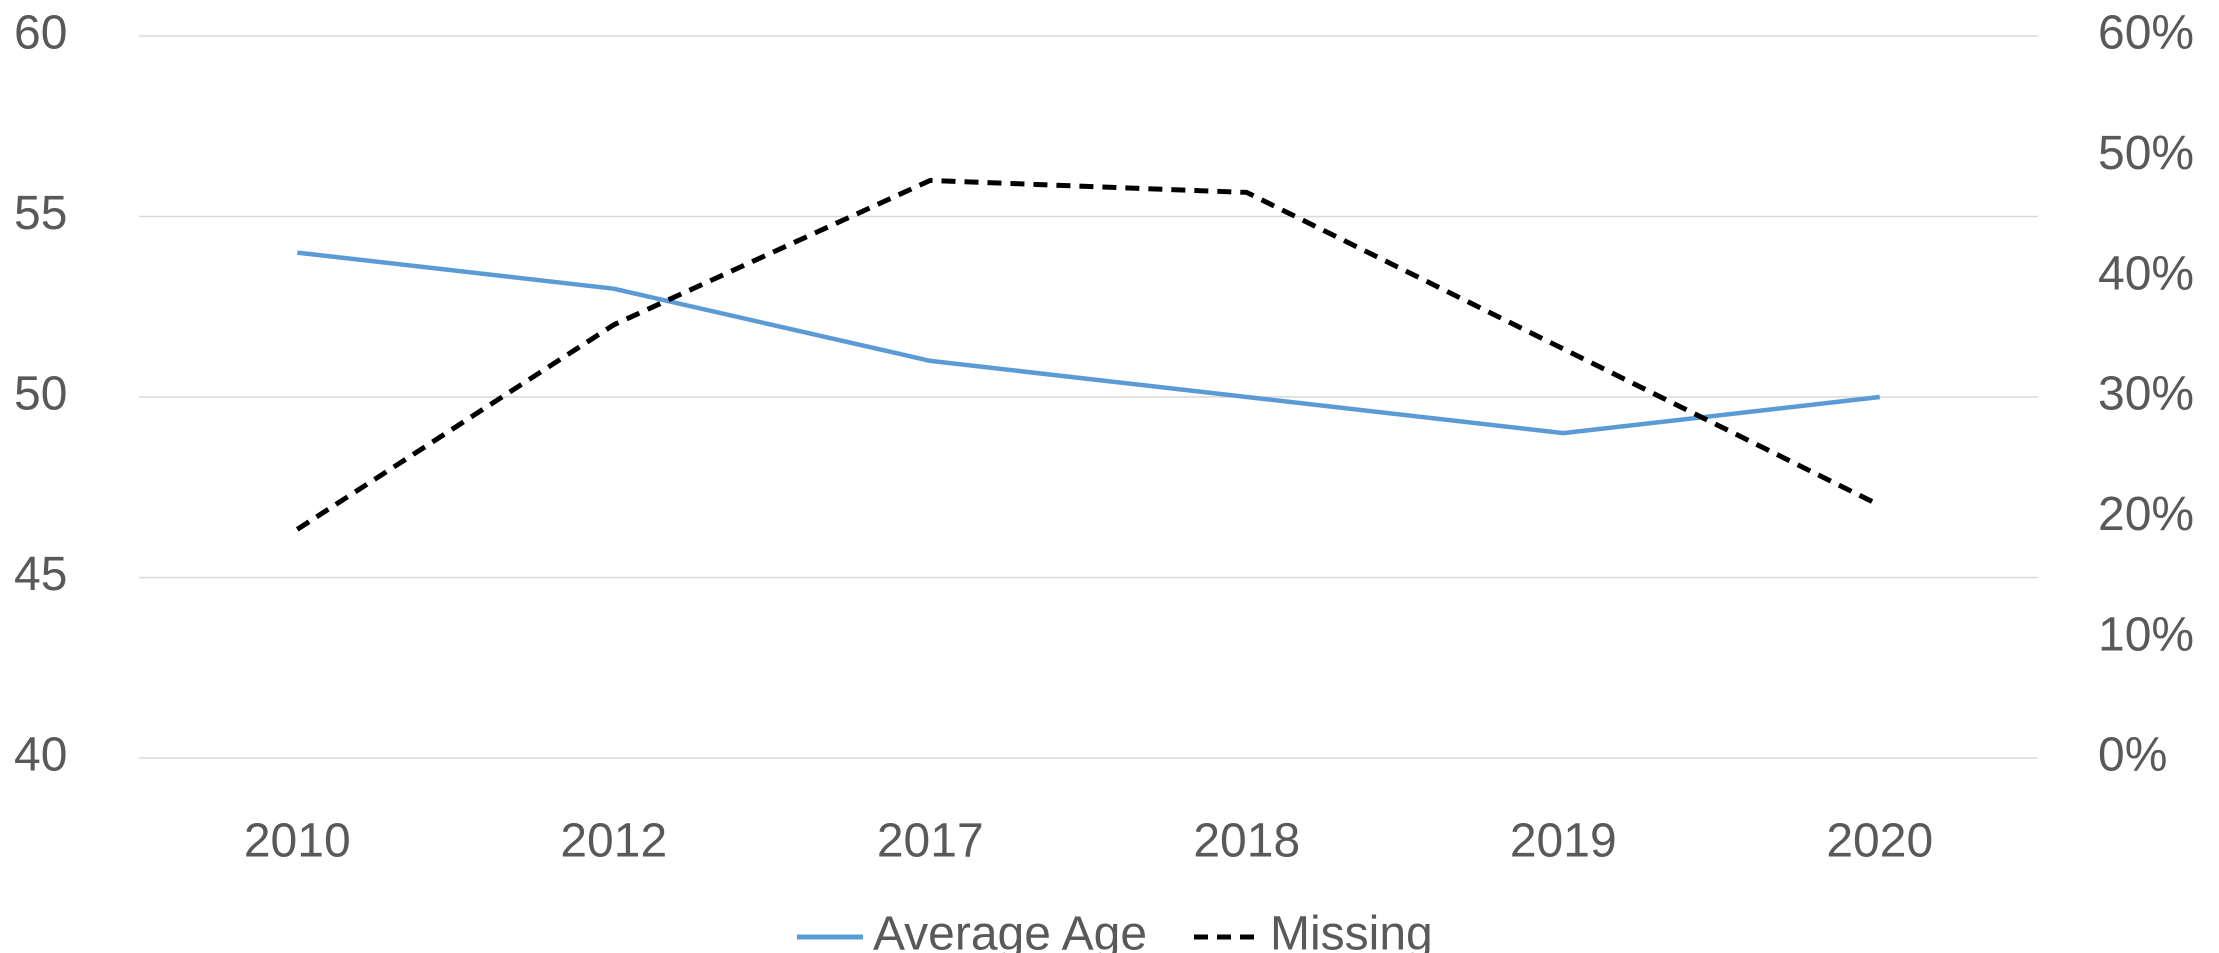  I want to click on y-tick-label: 60, so click(40, 33).